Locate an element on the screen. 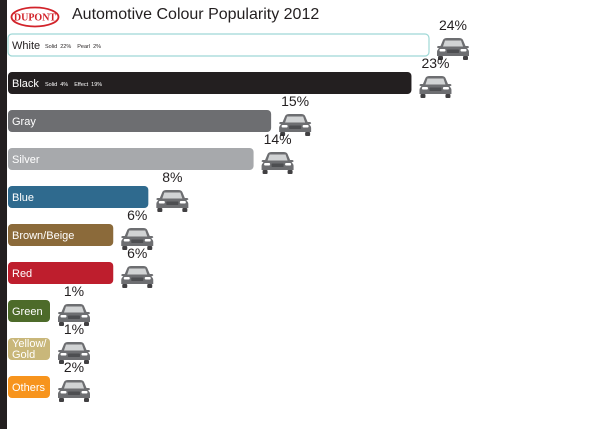 The height and width of the screenshot is (429, 600). dupont-logo: DUPONT is located at coordinates (35, 17).